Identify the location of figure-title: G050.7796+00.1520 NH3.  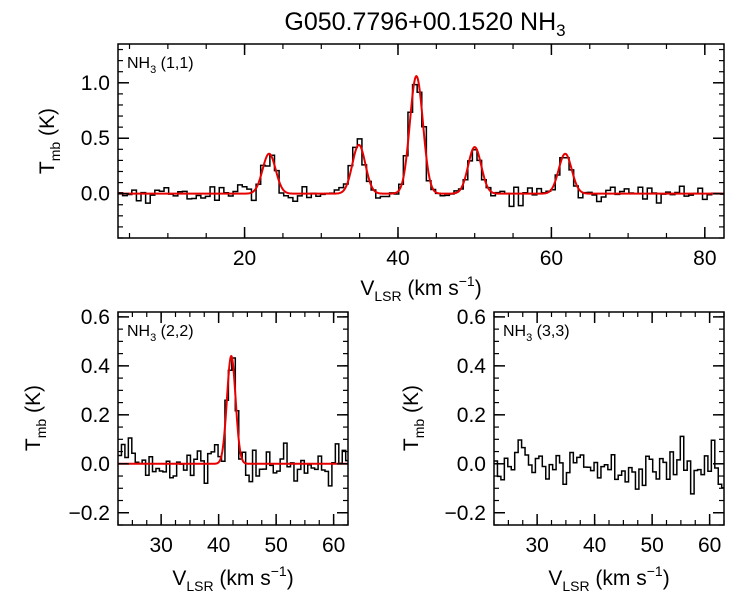
(424, 24).